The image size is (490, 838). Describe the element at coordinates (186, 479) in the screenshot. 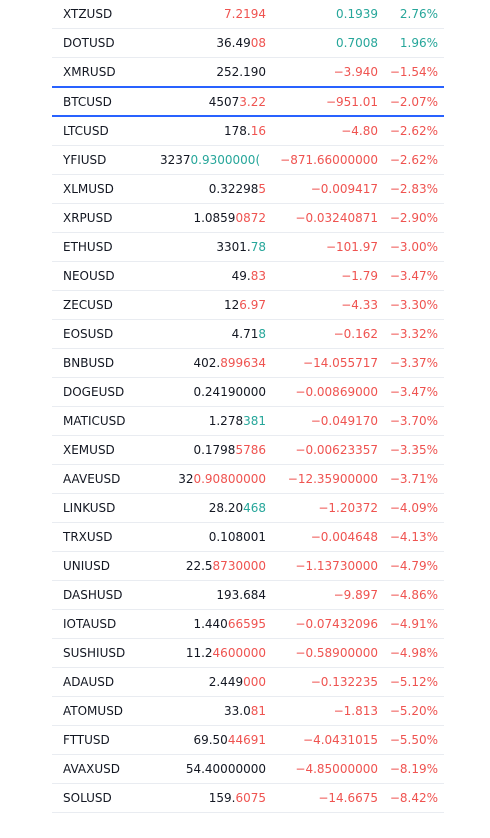

I see `last-price-main: 32` at that location.